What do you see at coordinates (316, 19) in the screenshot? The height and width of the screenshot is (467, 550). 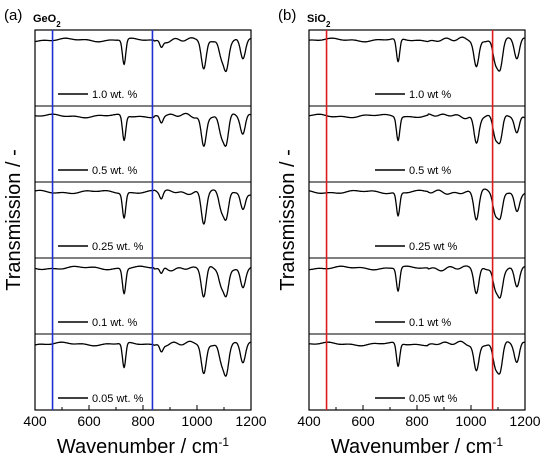 I see `material-name: SiO` at bounding box center [316, 19].